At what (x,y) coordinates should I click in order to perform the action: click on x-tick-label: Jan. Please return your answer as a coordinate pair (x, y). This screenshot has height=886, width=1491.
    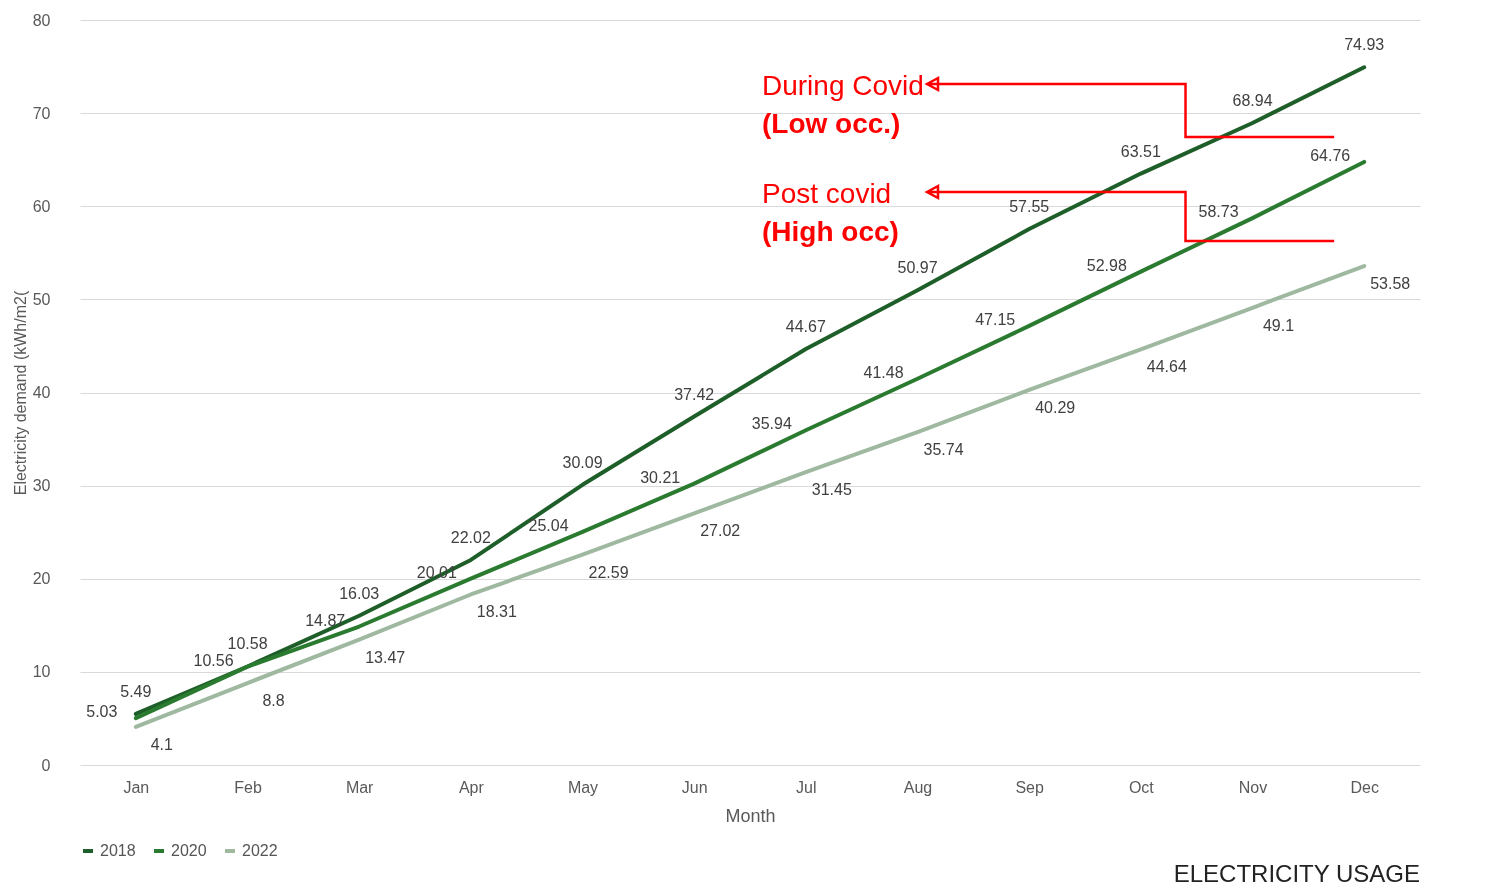
    Looking at the image, I should click on (136, 787).